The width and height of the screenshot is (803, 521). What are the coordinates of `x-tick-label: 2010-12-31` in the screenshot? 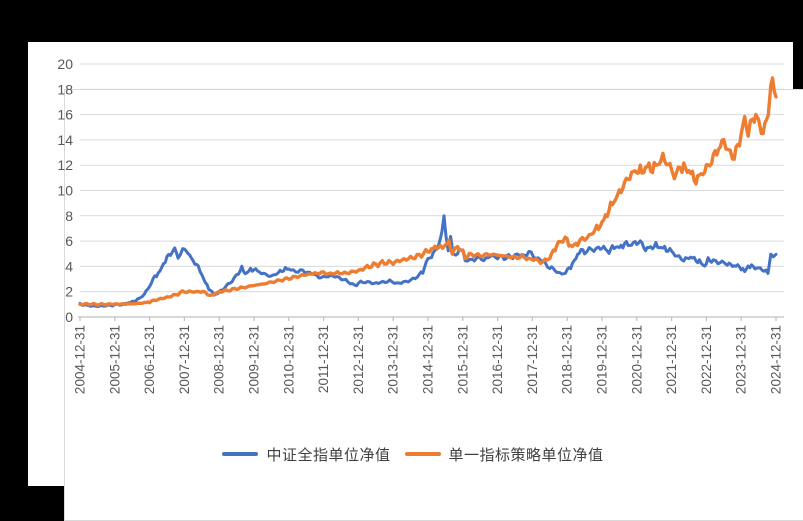 It's located at (288, 359).